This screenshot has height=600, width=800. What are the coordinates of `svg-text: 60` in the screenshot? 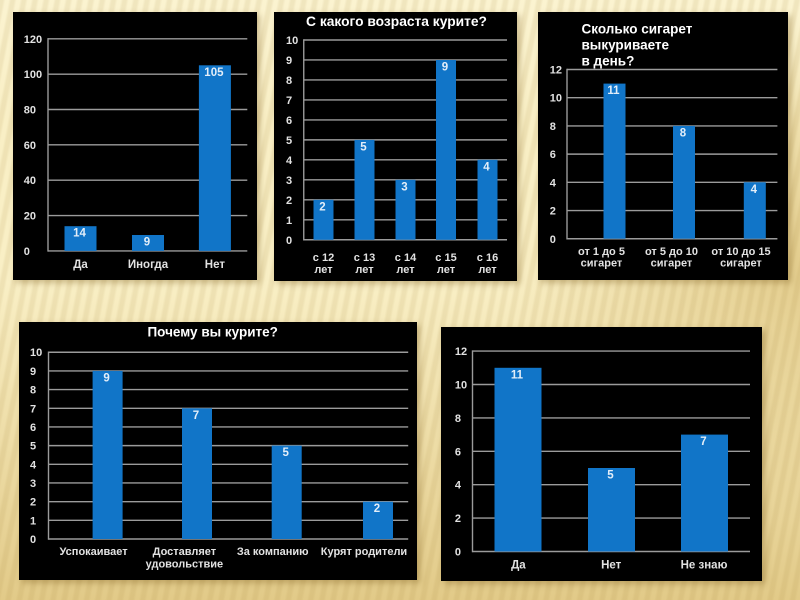 It's located at (29, 145).